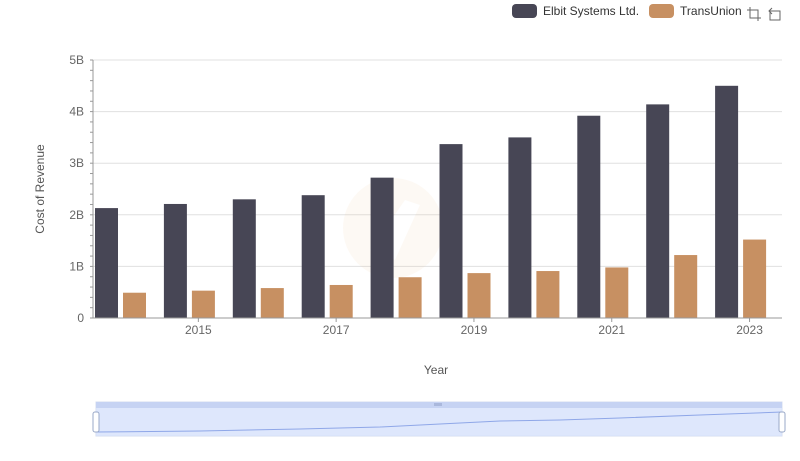 The height and width of the screenshot is (461, 800). I want to click on y-tick-label: 3B, so click(76, 163).